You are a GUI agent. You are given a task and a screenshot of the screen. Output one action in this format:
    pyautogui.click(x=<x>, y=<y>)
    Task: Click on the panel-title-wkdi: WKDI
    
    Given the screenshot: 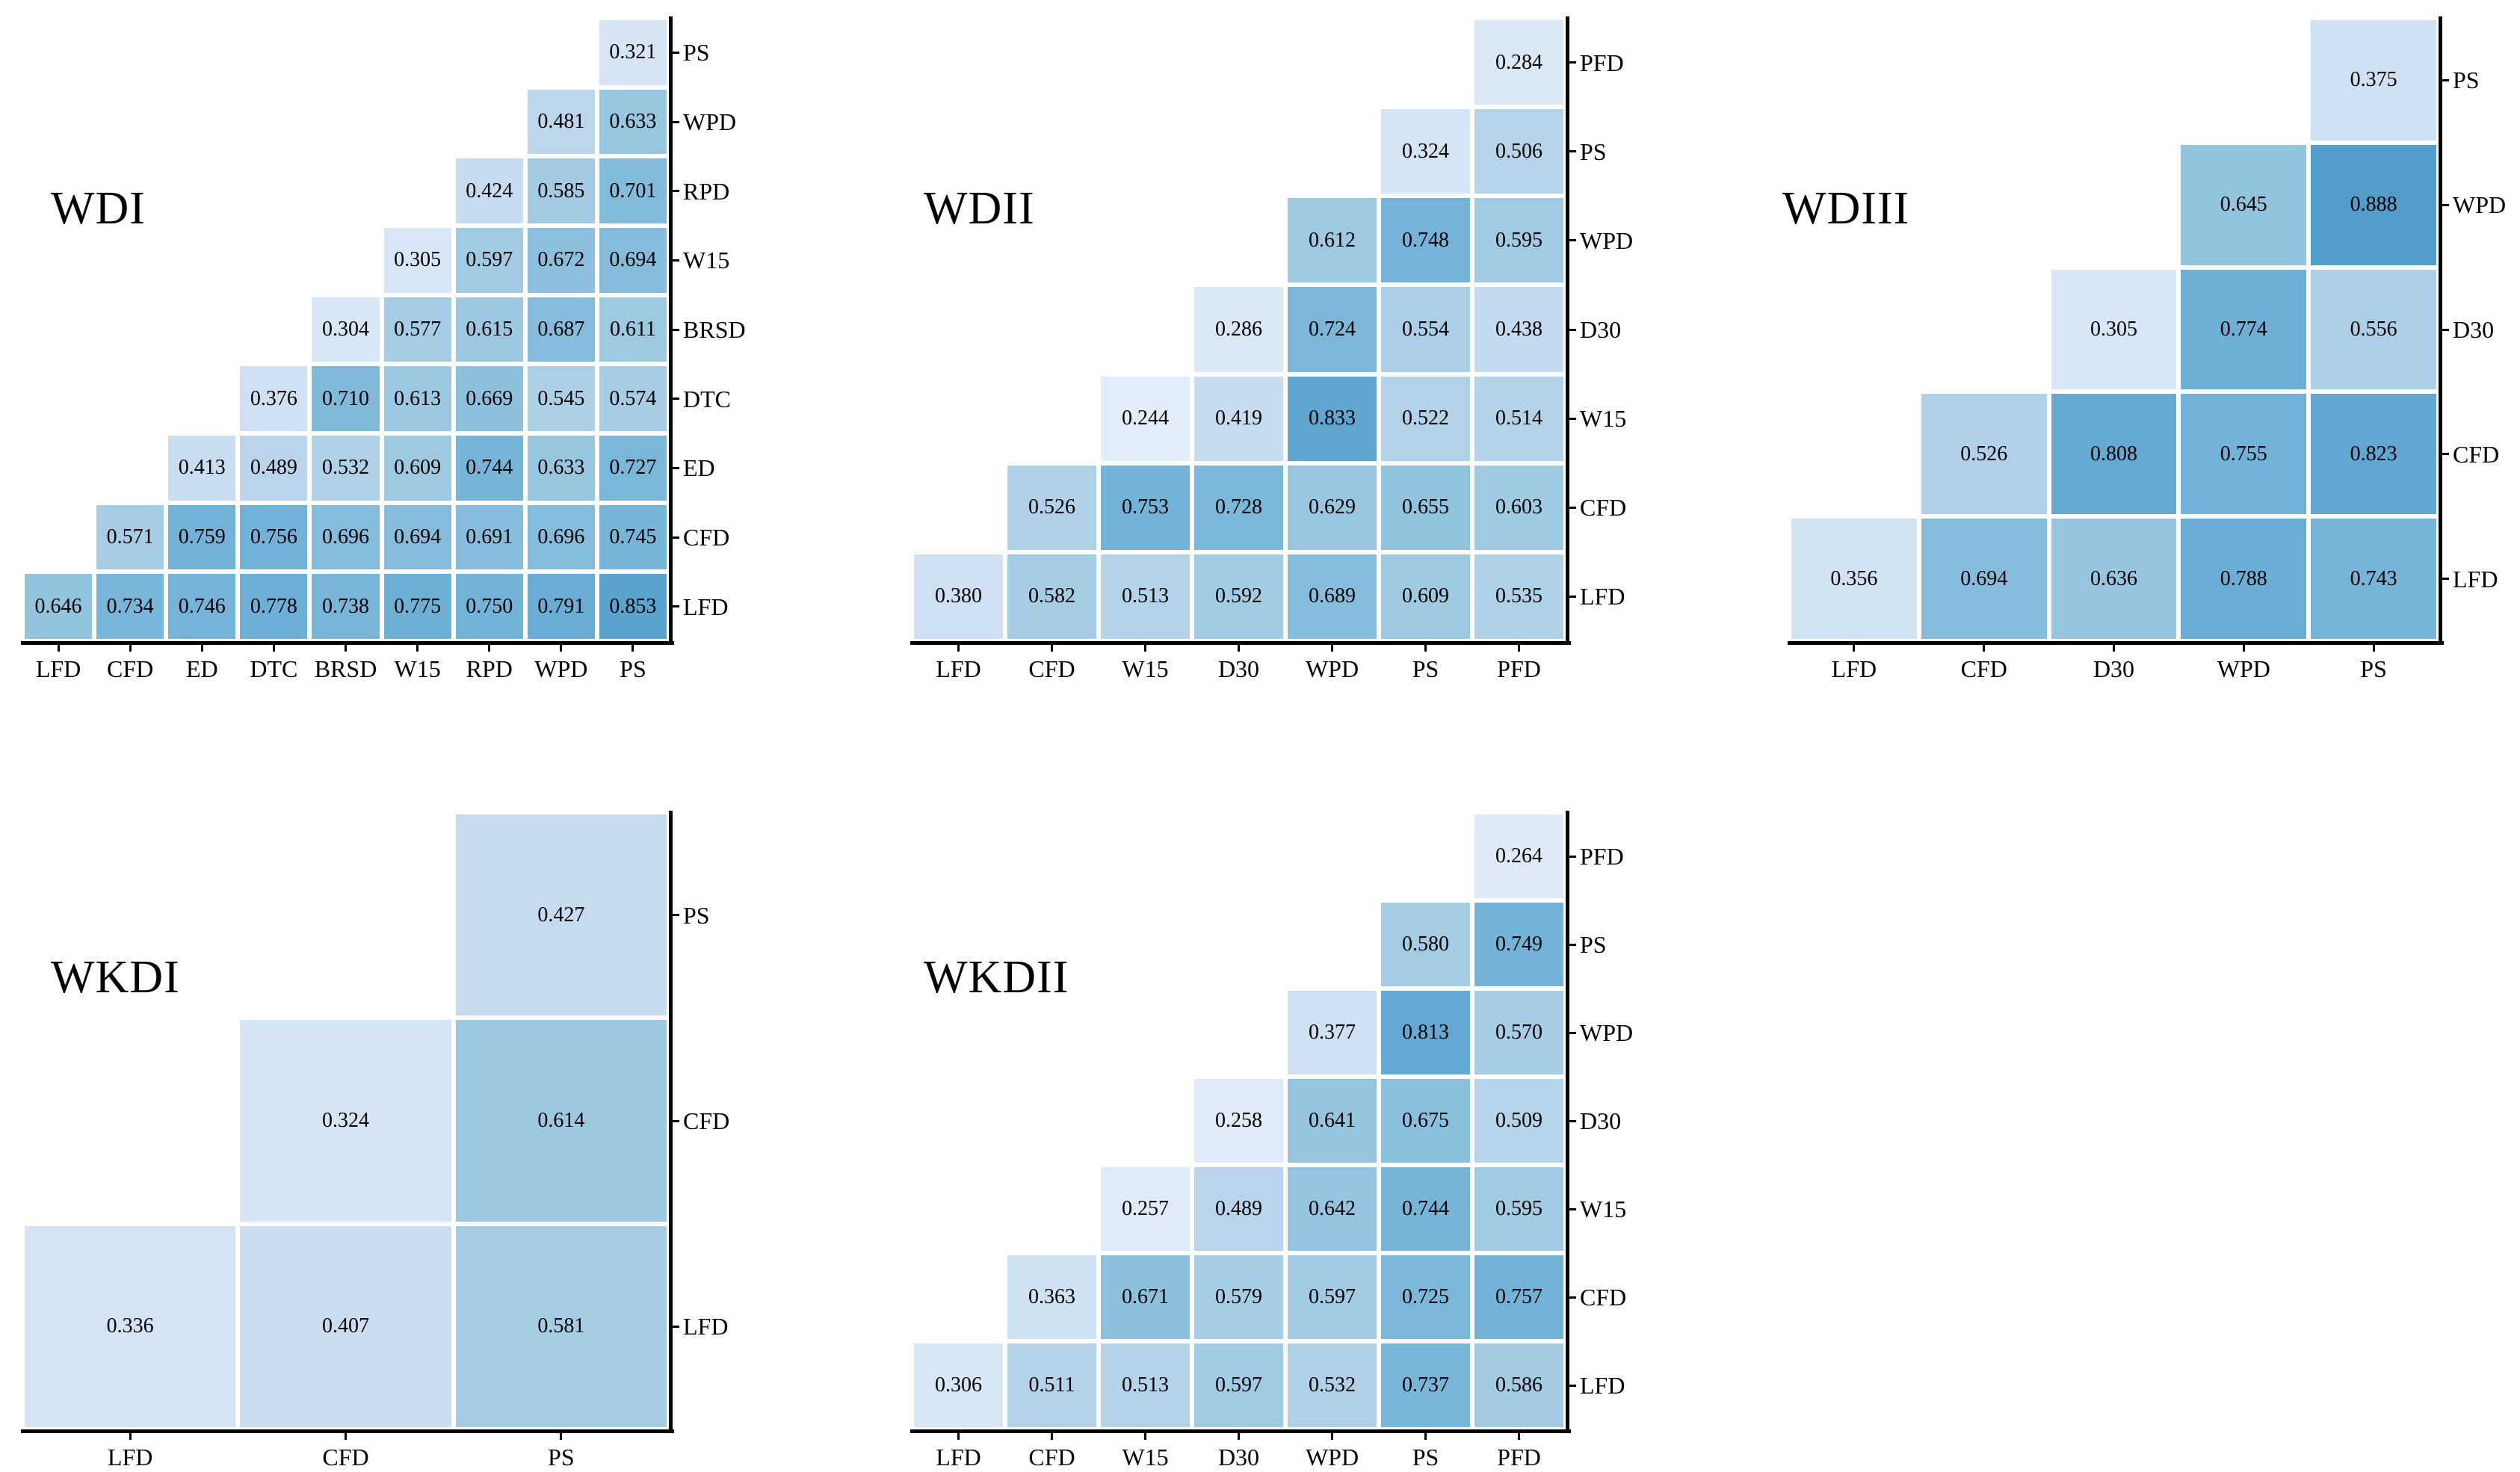 What is the action you would take?
    pyautogui.click(x=115, y=977)
    